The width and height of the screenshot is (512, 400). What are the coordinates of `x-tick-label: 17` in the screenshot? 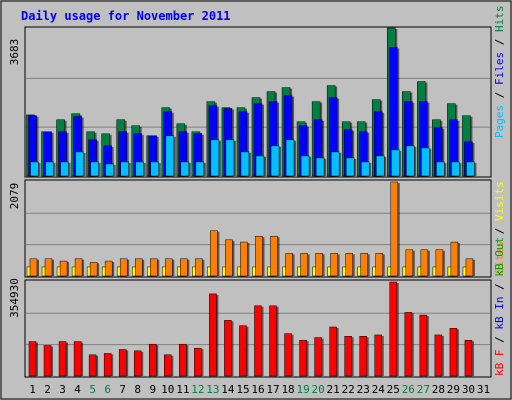 It's located at (272, 389).